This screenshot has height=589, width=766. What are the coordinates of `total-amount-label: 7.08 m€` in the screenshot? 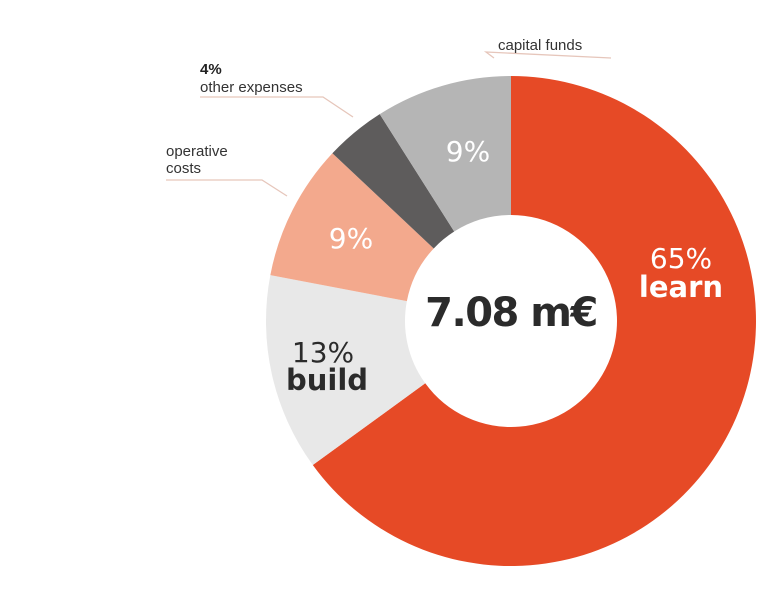 It's located at (511, 313).